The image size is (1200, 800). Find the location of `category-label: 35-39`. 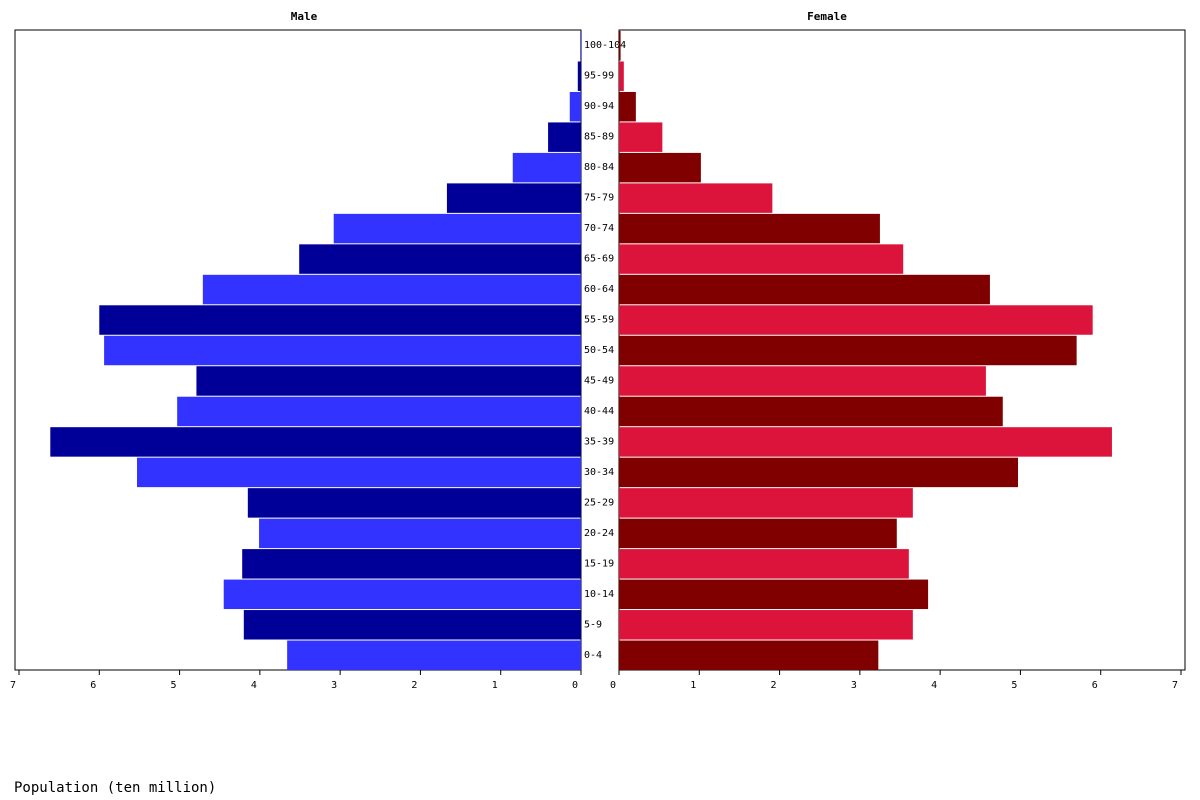

category-label: 35-39 is located at coordinates (599, 441).